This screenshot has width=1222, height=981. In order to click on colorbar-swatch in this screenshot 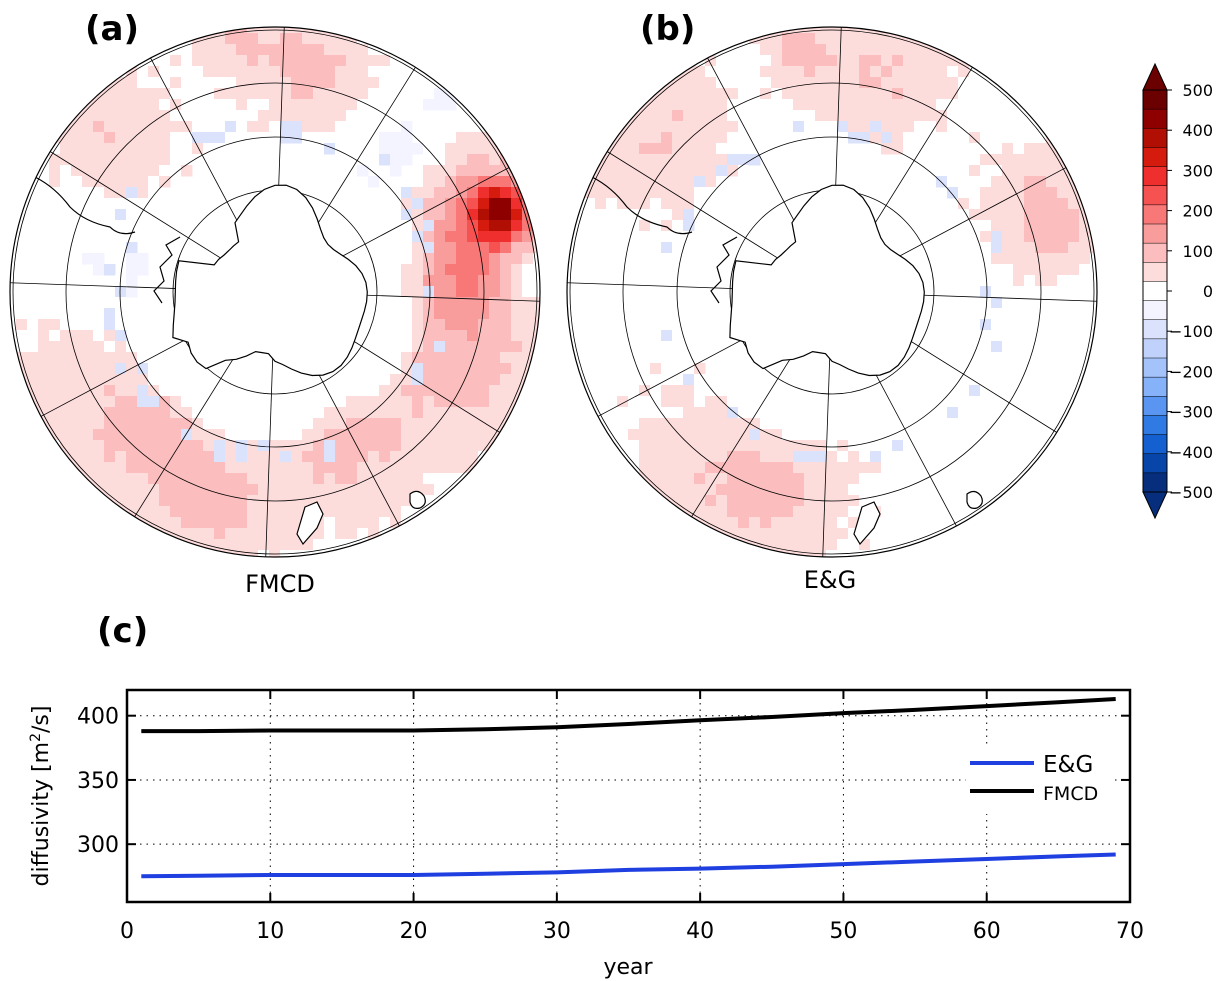, I will do `click(1155, 367)`.